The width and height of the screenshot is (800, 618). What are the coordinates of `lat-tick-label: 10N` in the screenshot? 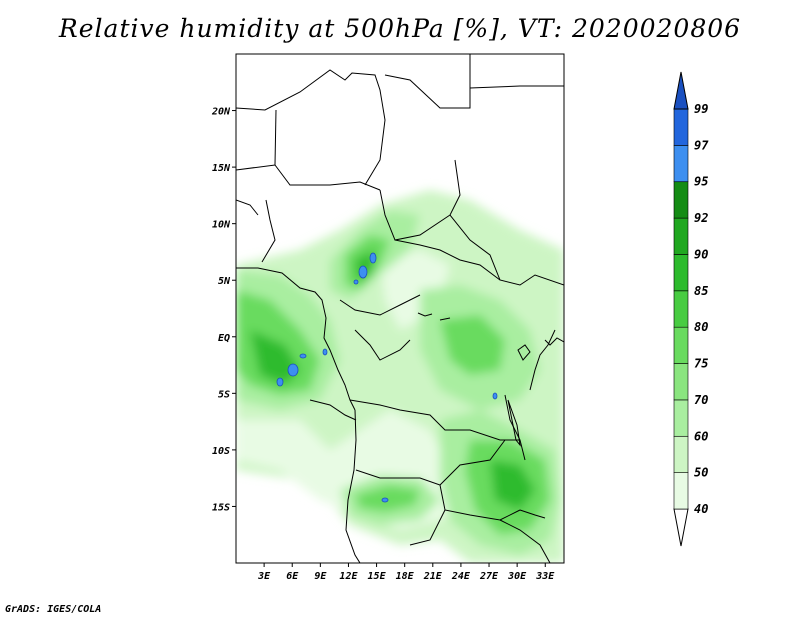 It's located at (221, 225).